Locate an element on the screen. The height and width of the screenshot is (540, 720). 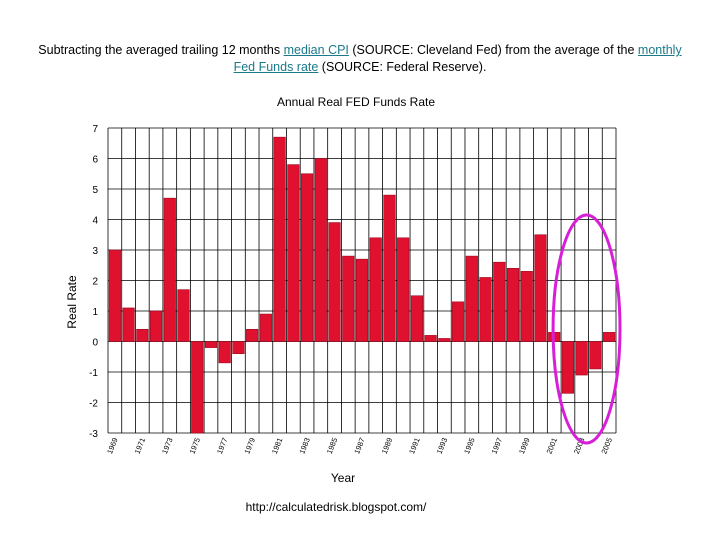
x-tick-label: 2001 is located at coordinates (551, 445).